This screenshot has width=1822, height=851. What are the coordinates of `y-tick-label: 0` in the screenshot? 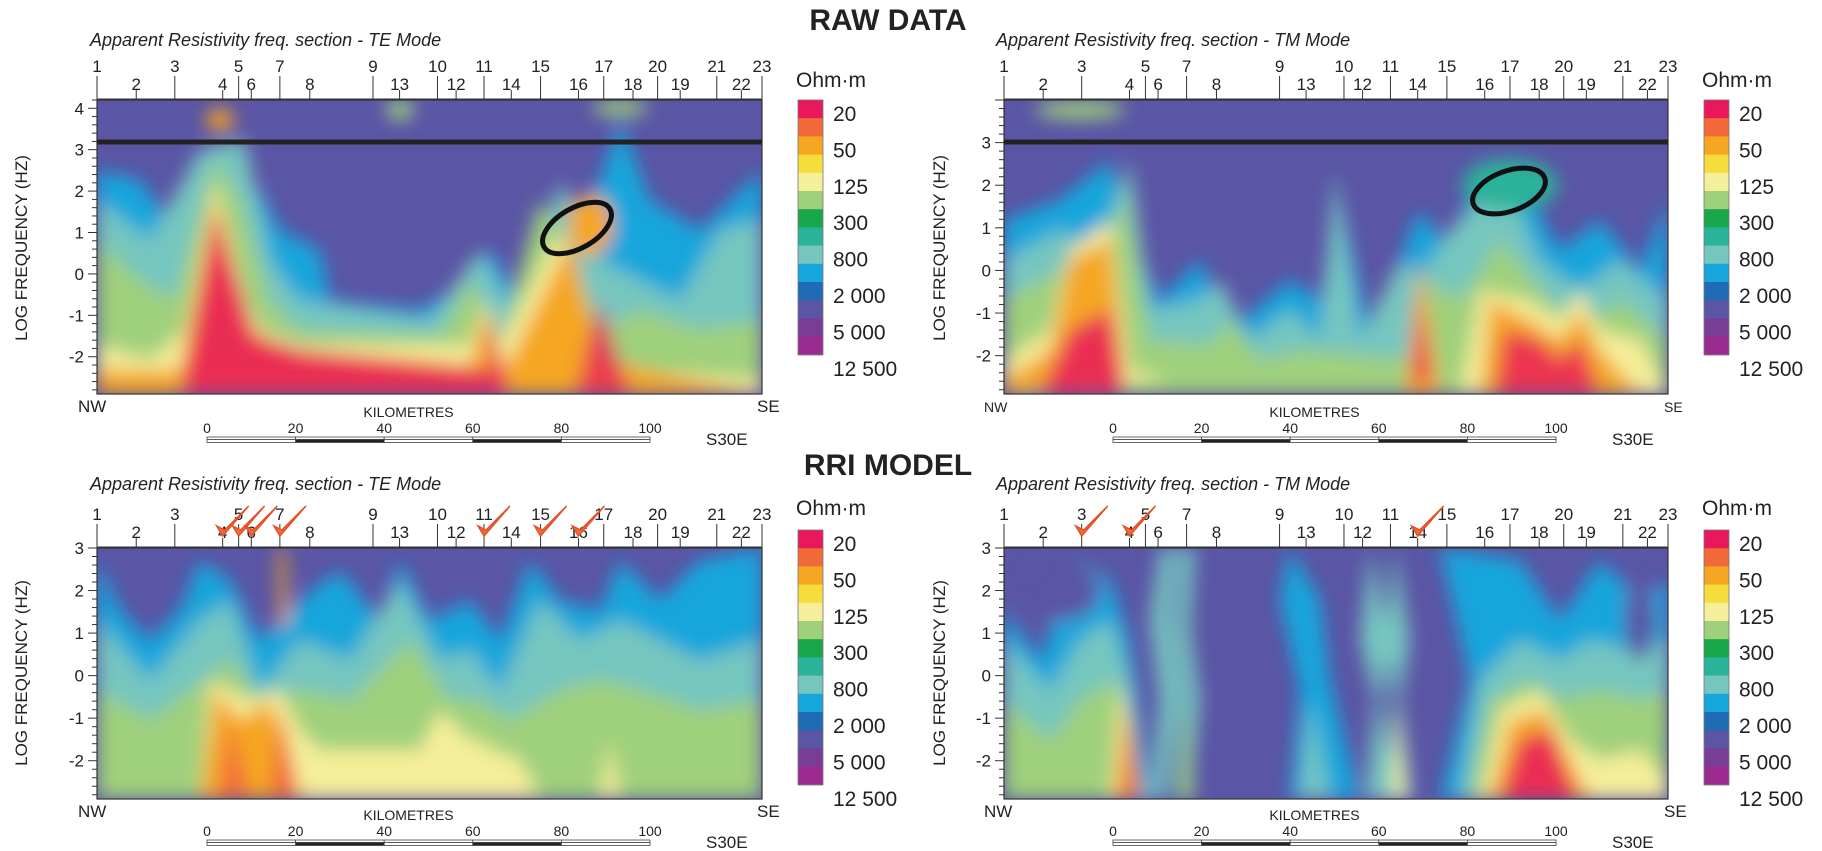 It's located at (79, 274).